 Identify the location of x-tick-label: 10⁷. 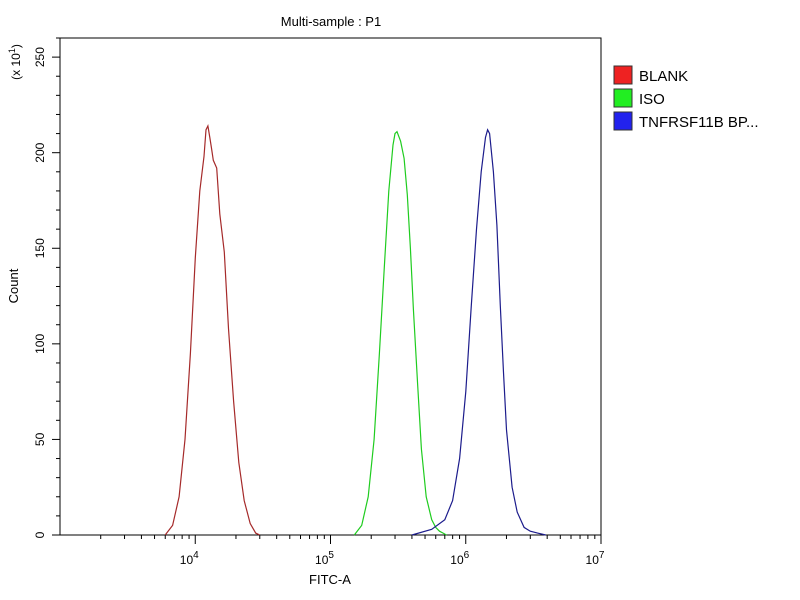
(595, 558).